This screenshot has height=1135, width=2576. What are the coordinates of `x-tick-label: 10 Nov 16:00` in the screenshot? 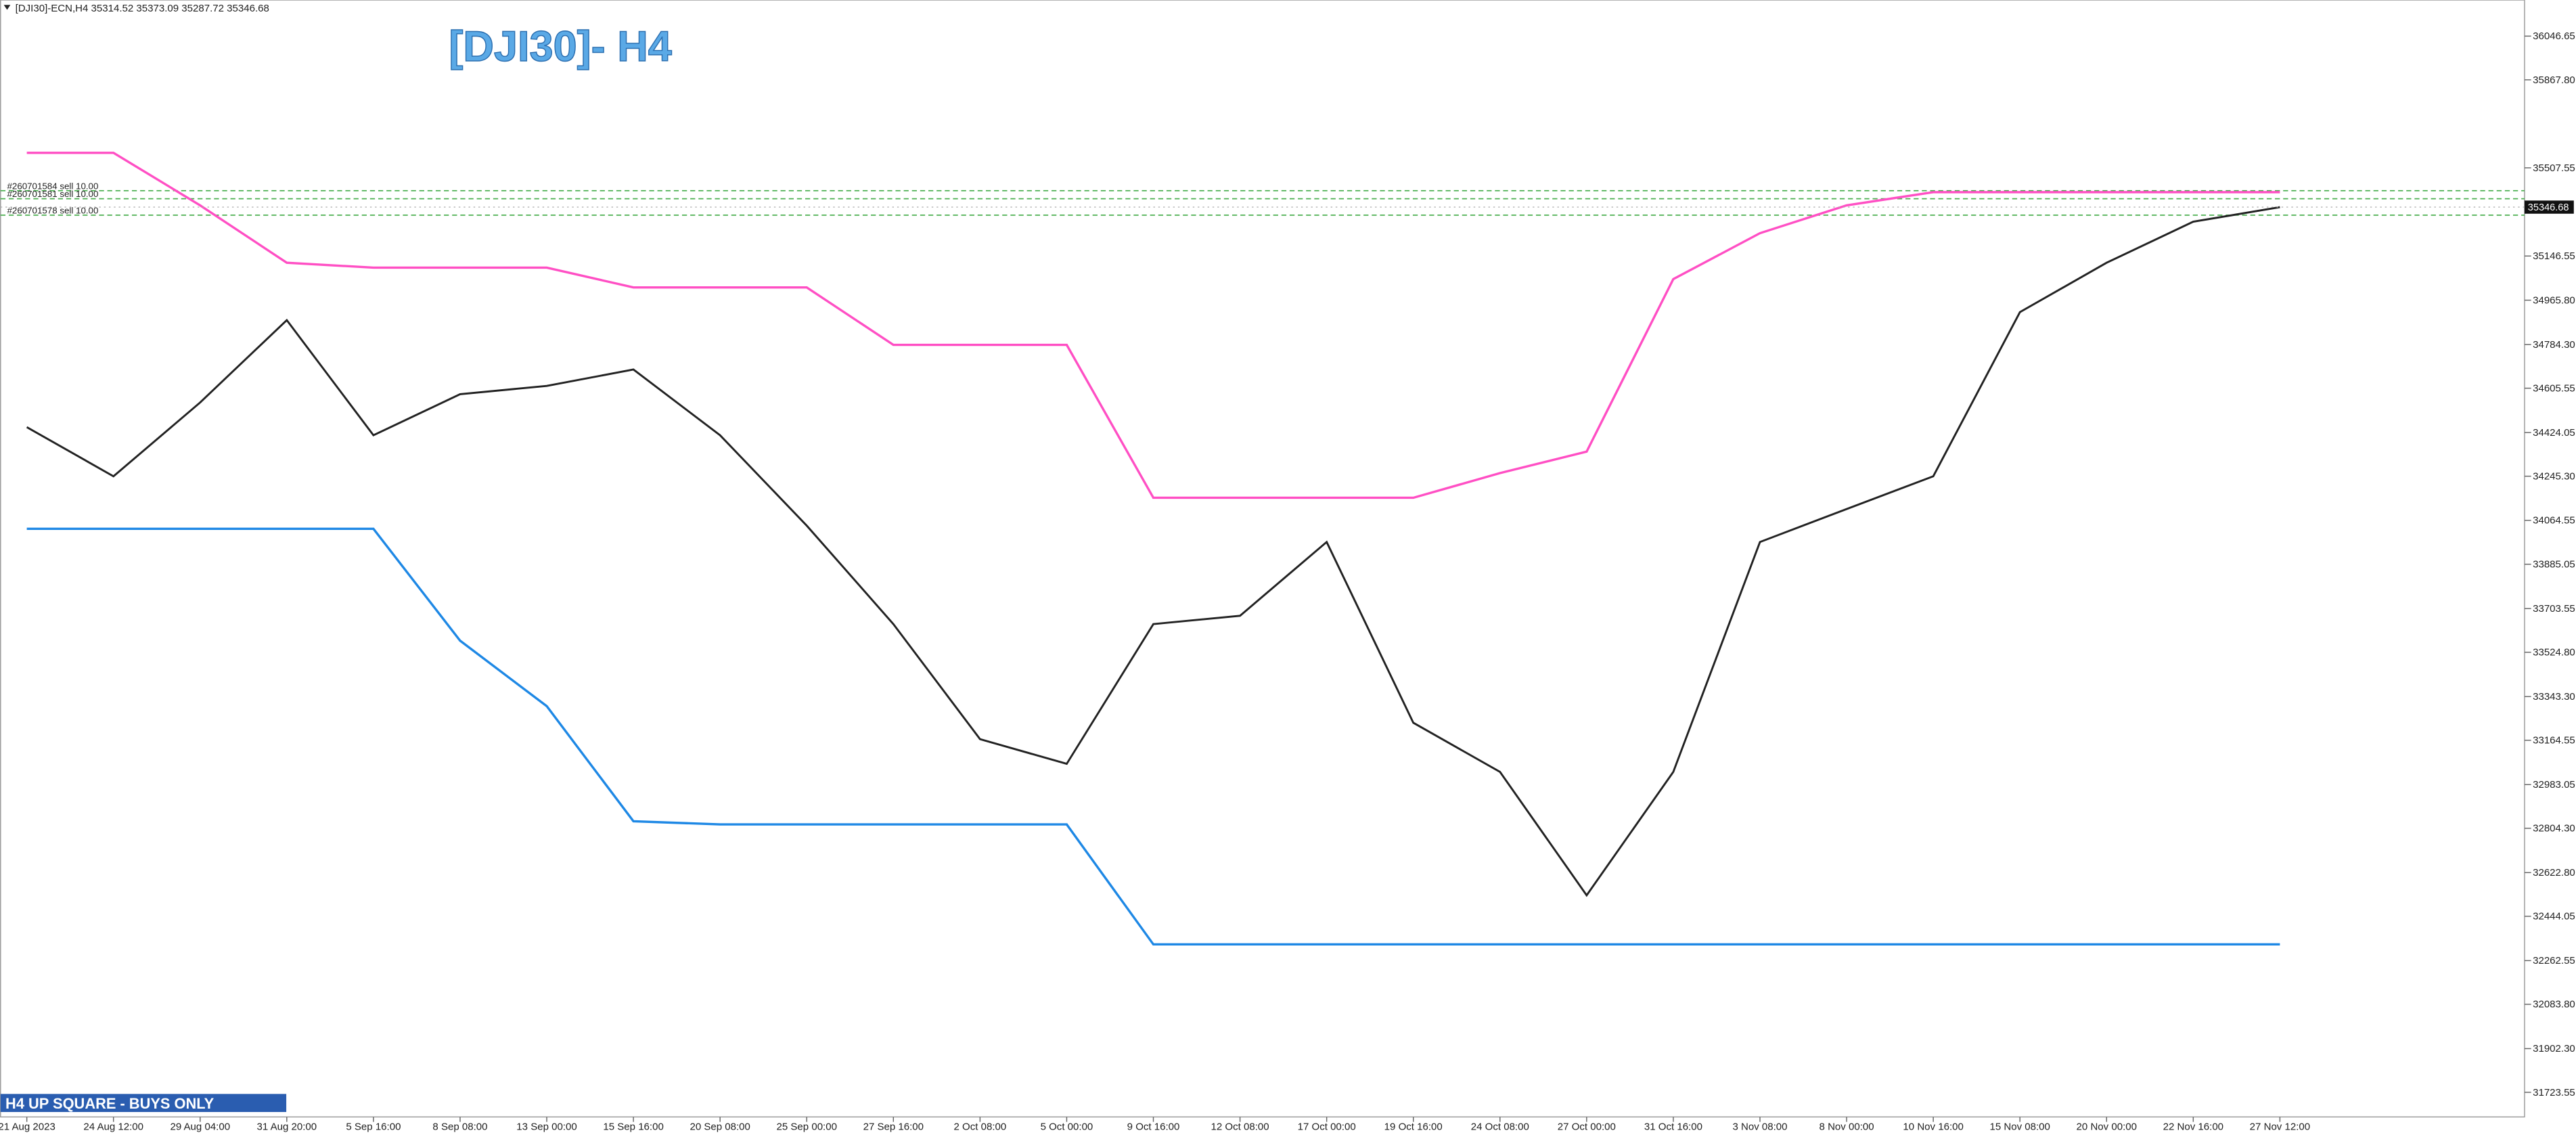 It's located at (1933, 1127).